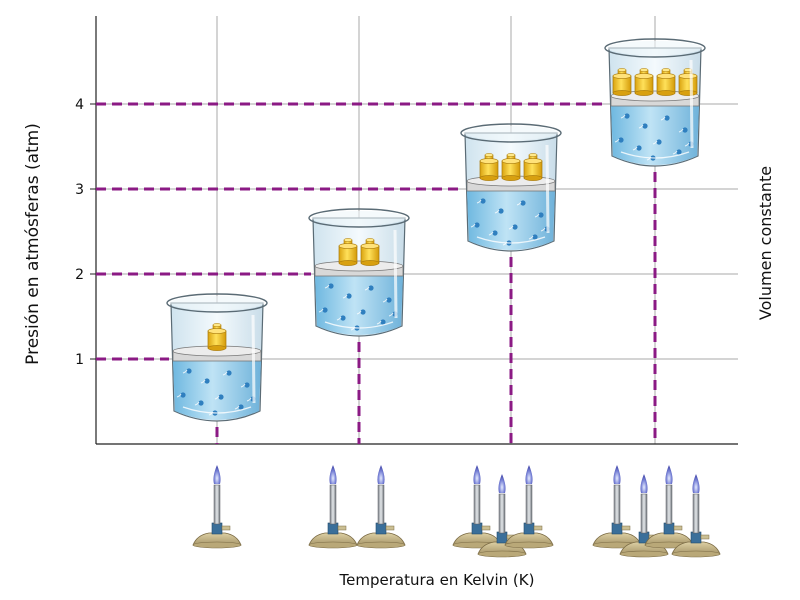 Image resolution: width=800 pixels, height=600 pixels. I want to click on x-axis-label: Temperatura en Kelvin (K), so click(437, 580).